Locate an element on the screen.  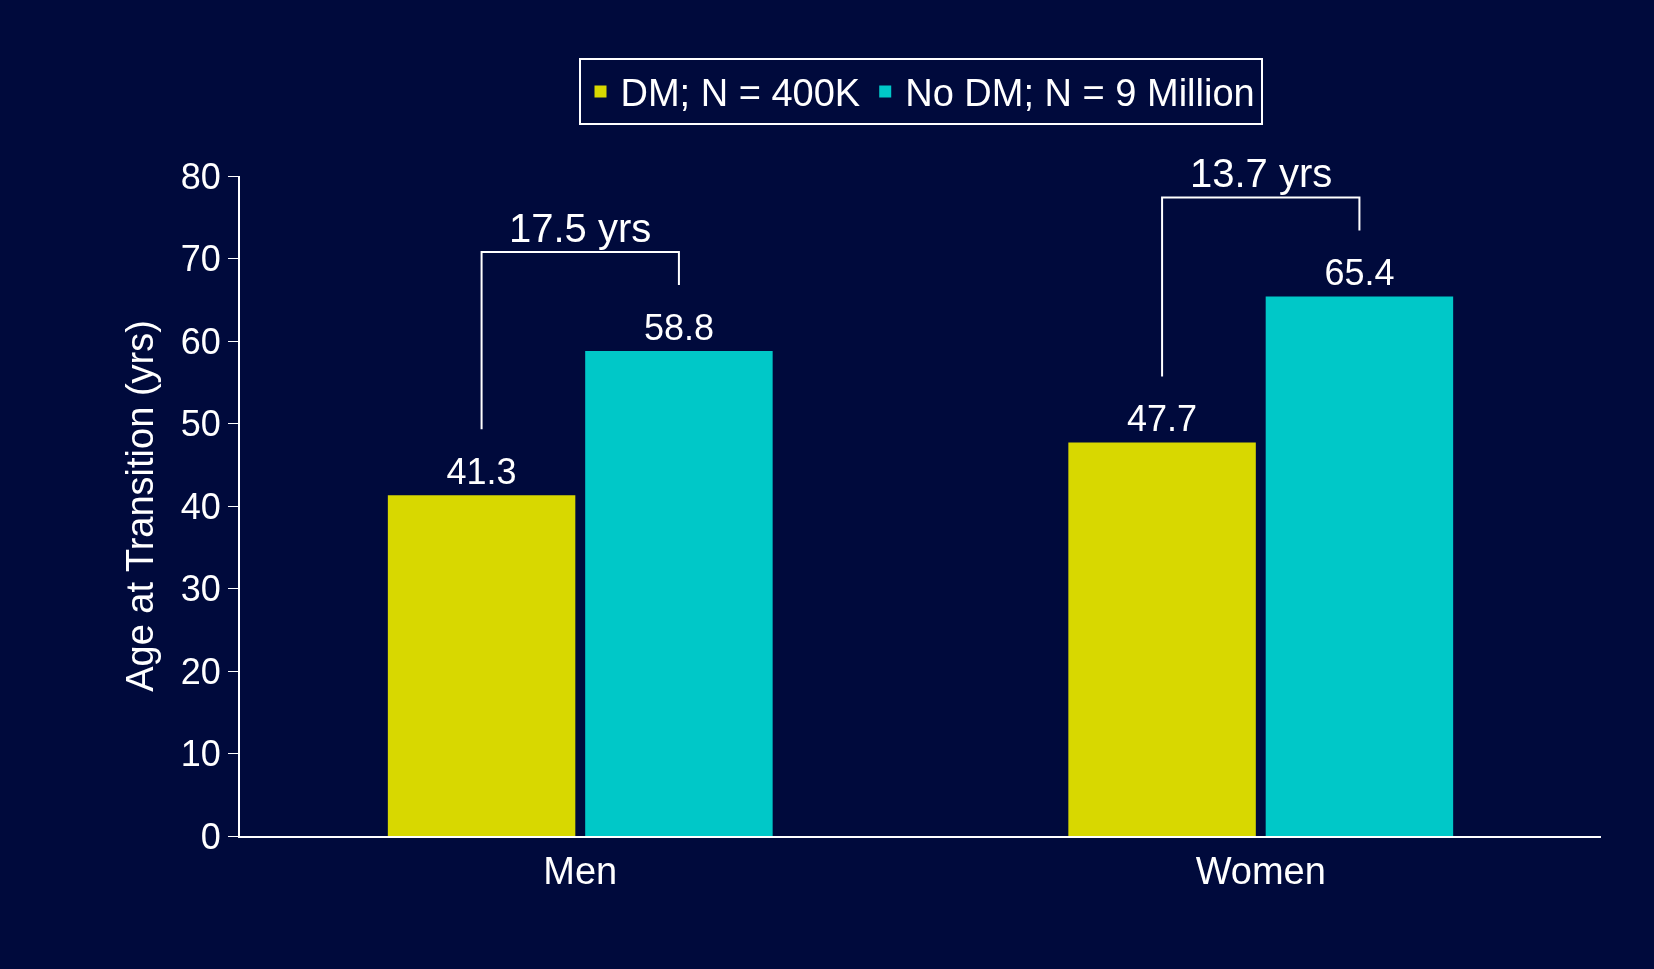
x-tick-label: Men is located at coordinates (580, 870).